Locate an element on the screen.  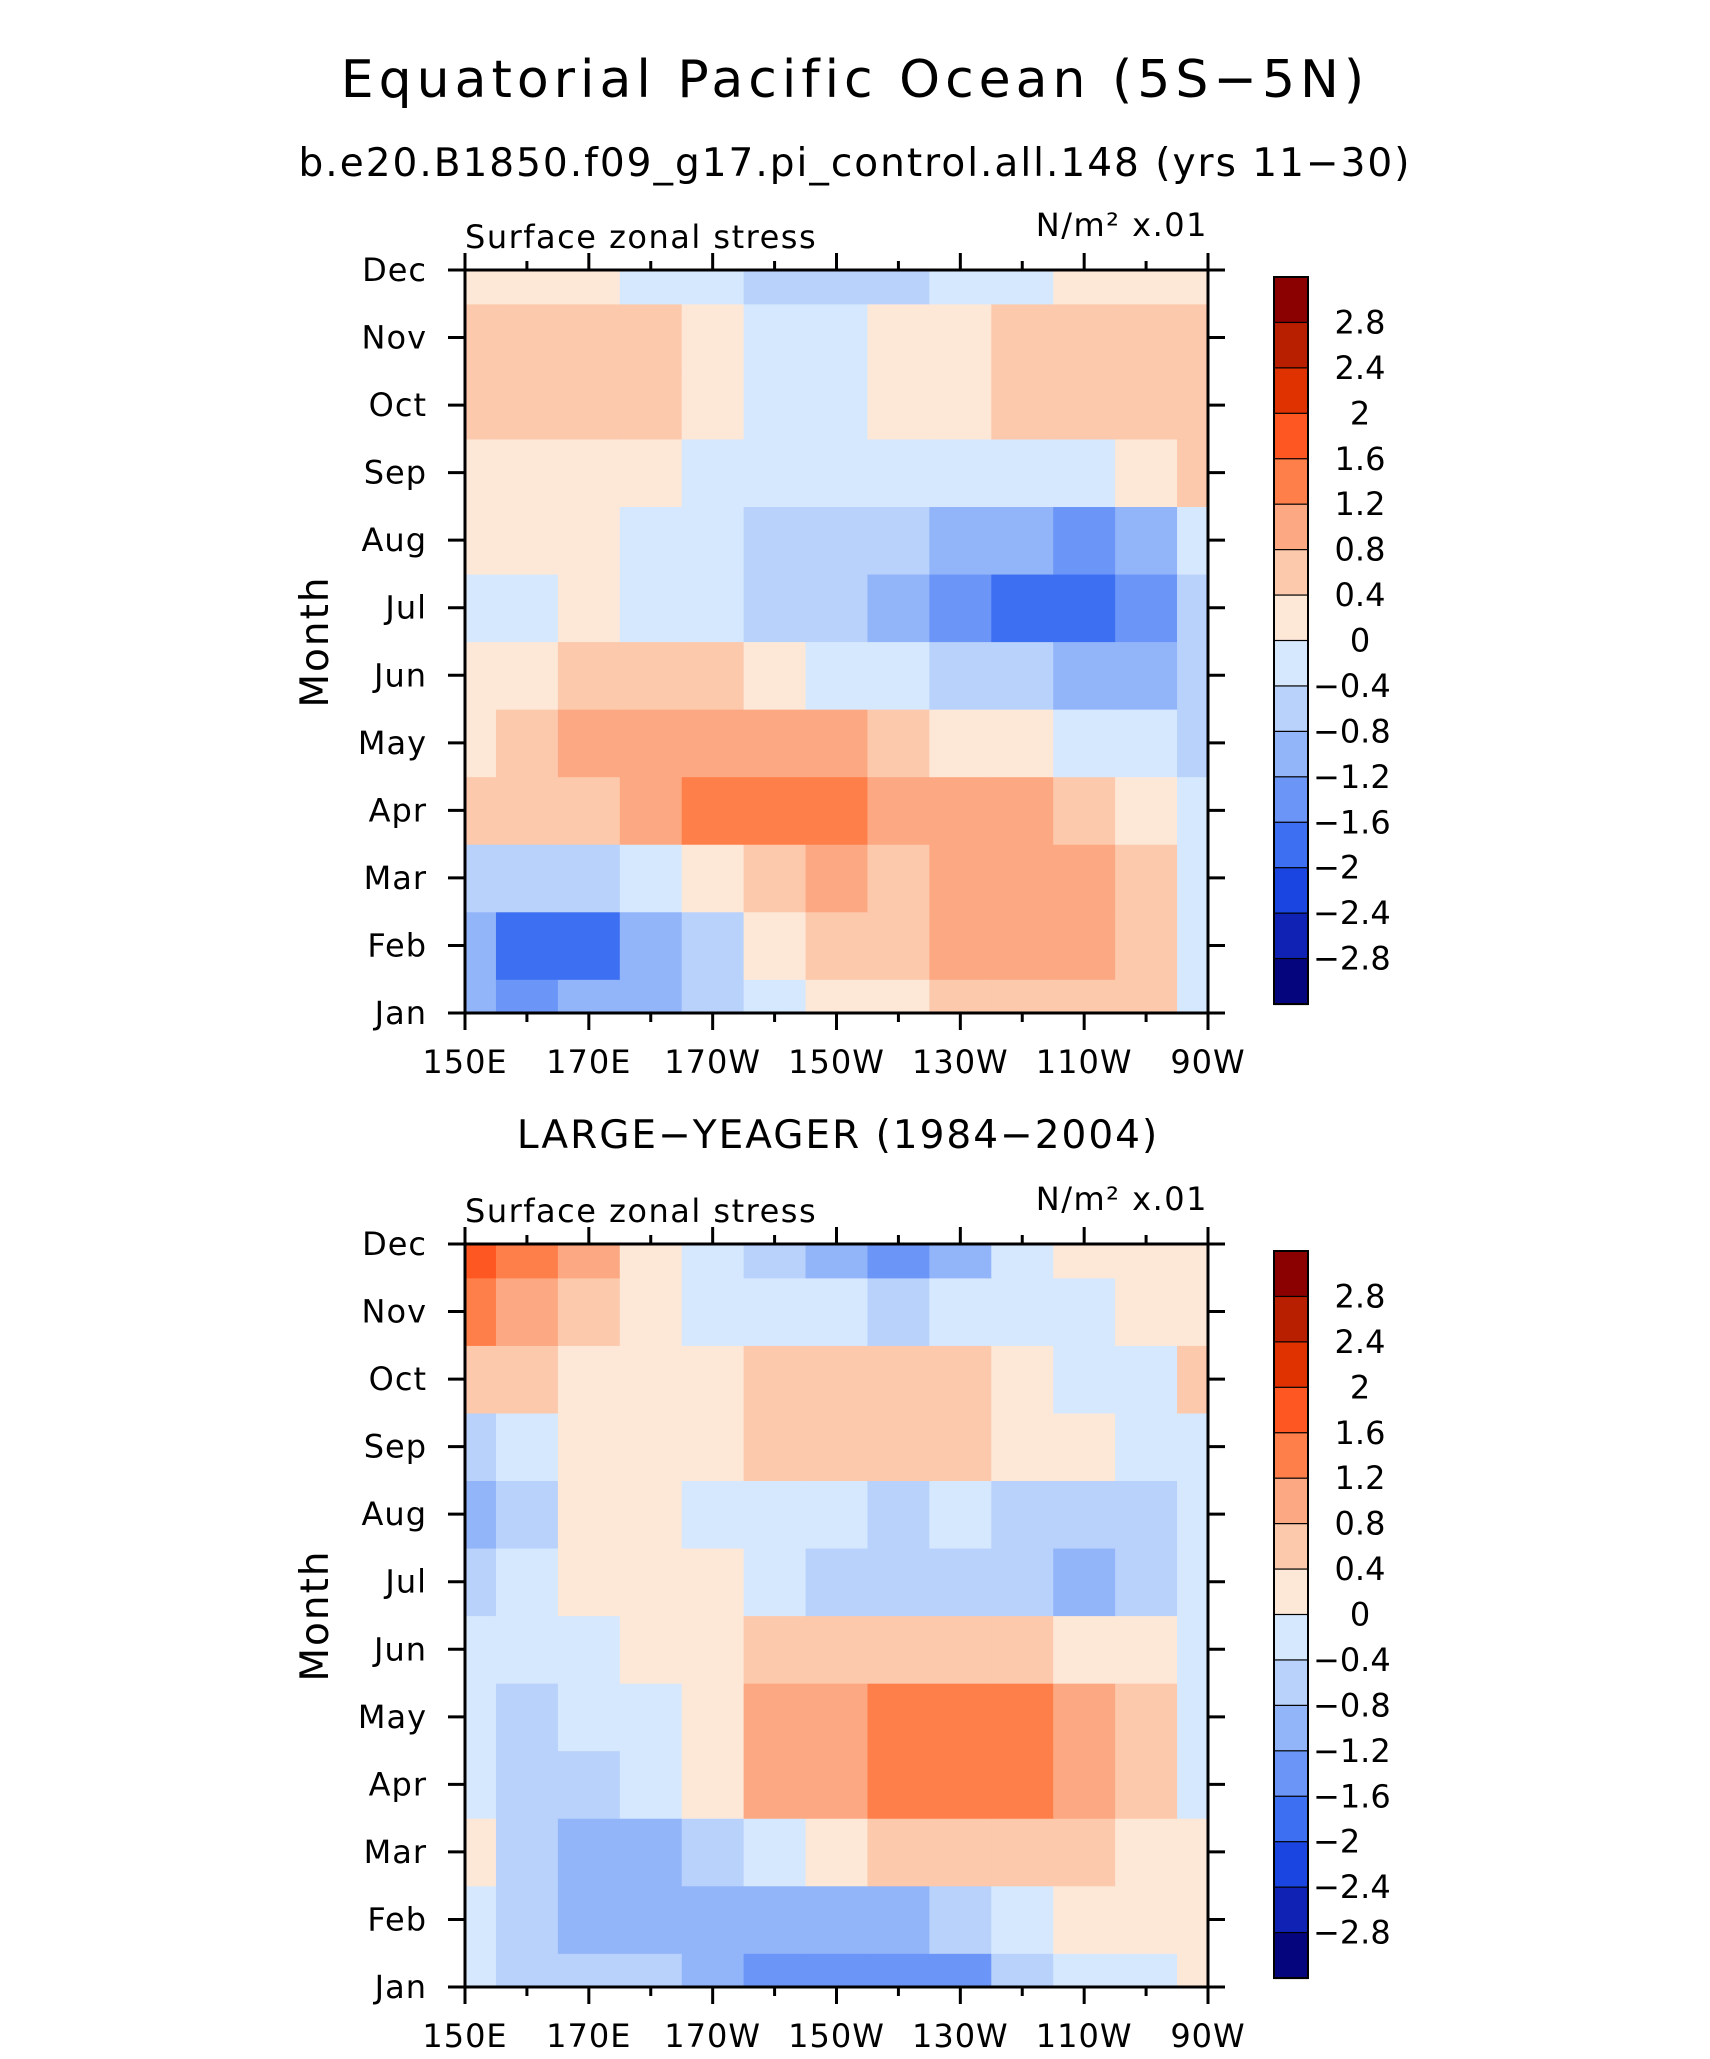
y-tick-label: Nov is located at coordinates (394, 1312).